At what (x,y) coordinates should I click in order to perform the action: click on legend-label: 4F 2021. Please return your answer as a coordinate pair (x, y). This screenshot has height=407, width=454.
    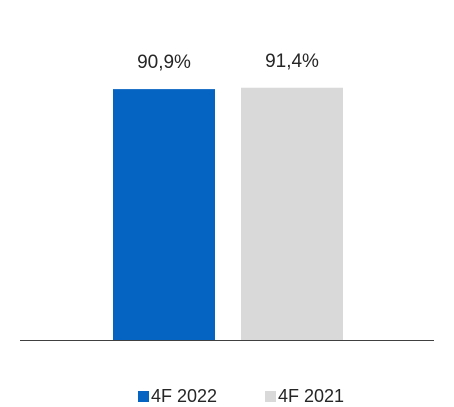
    Looking at the image, I should click on (311, 396).